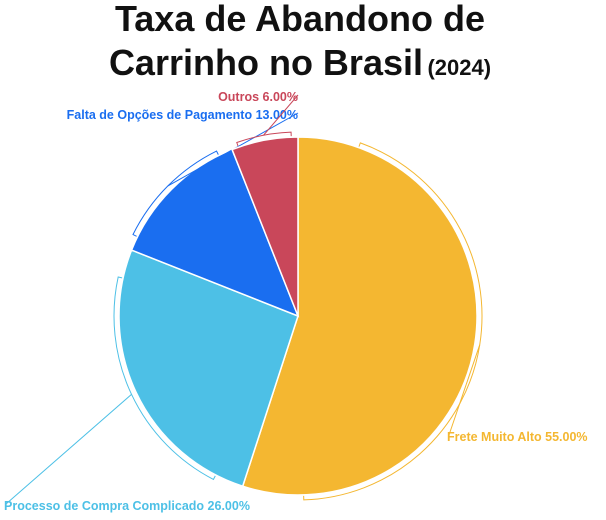  I want to click on slice-value: 13.00%, so click(277, 115).